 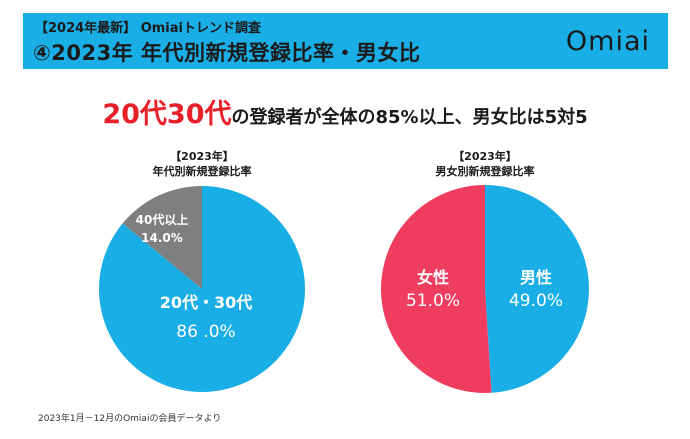 I want to click on slice-female, so click(x=436, y=289).